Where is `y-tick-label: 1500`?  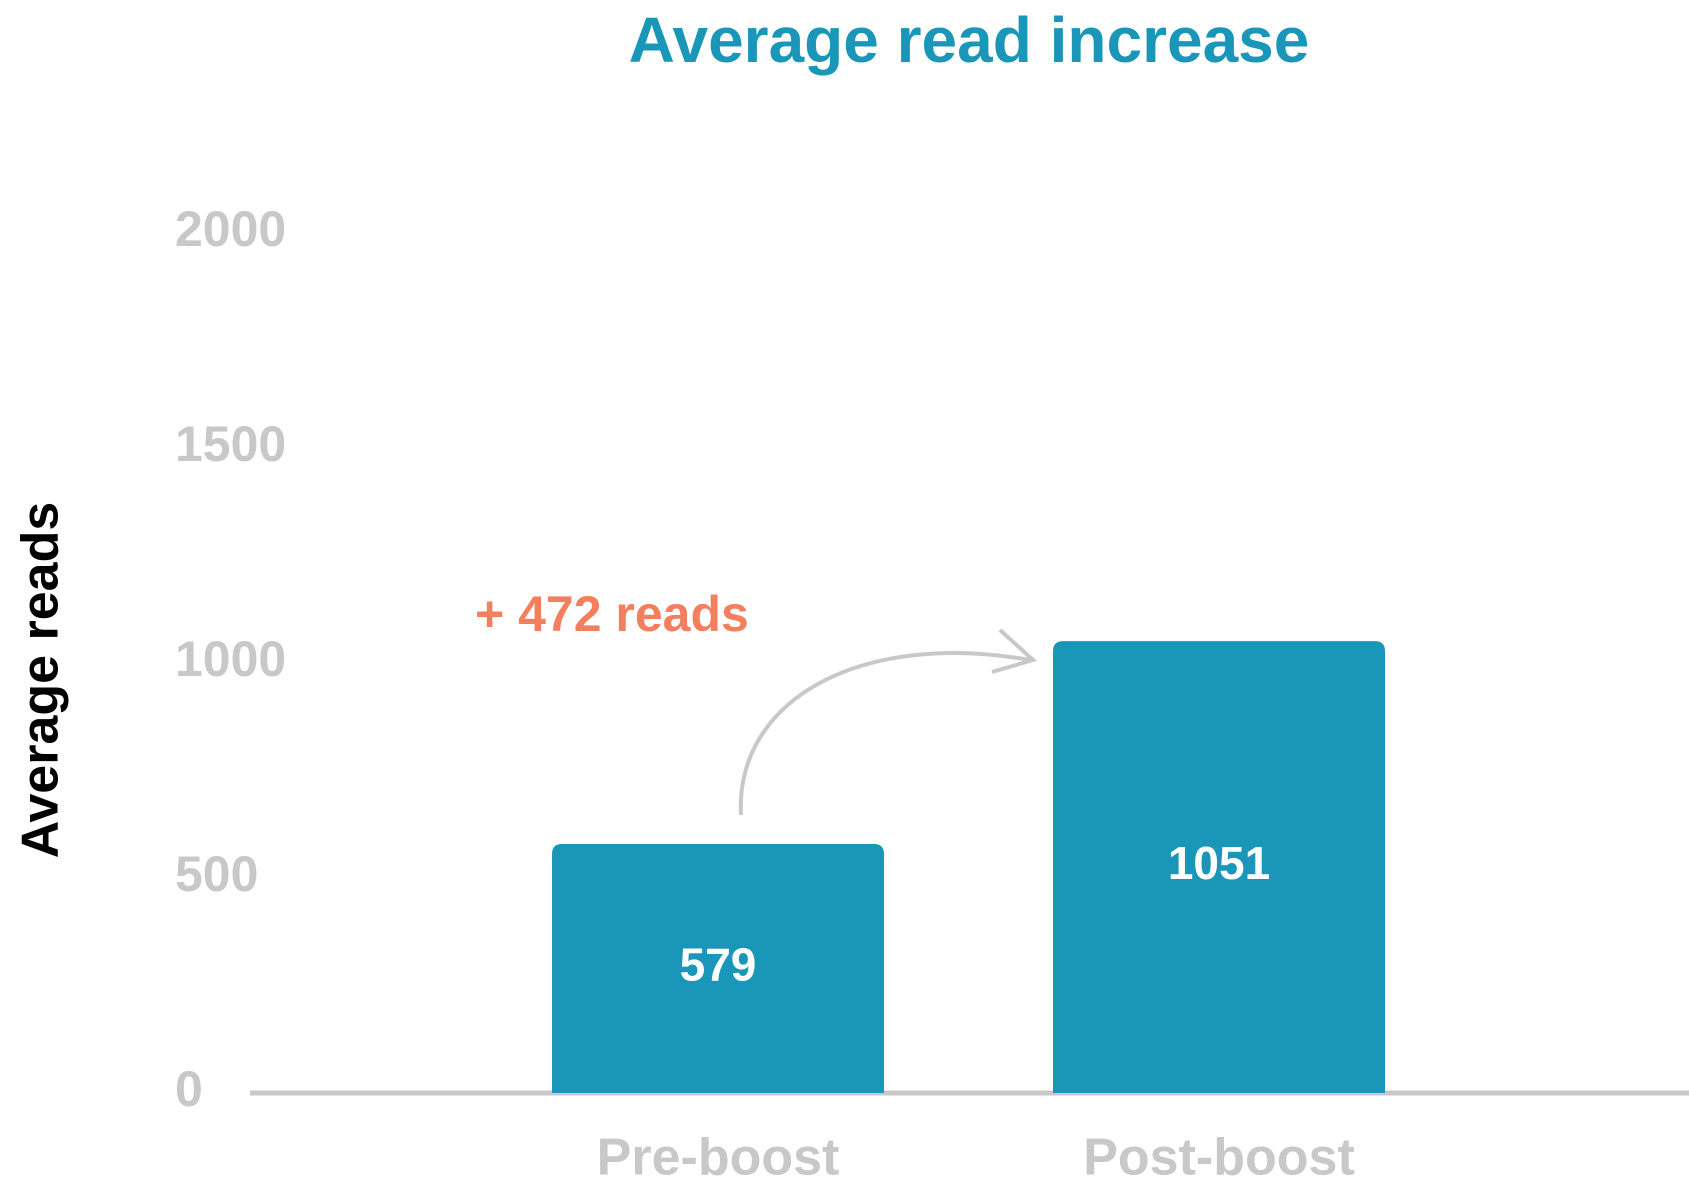 y-tick-label: 1500 is located at coordinates (230, 444).